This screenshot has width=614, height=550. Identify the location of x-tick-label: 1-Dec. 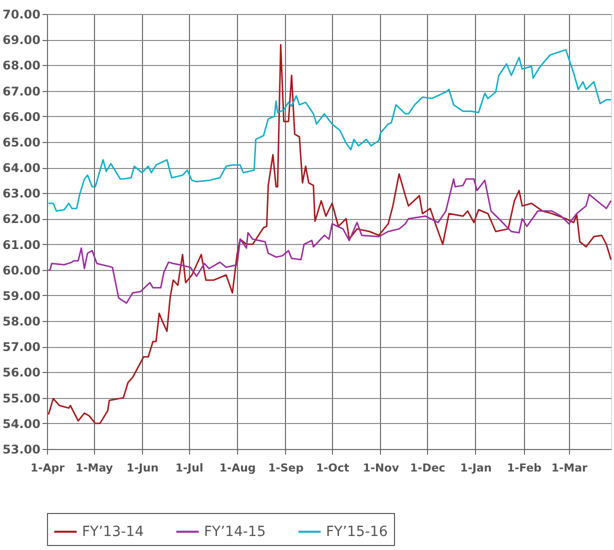
(428, 468).